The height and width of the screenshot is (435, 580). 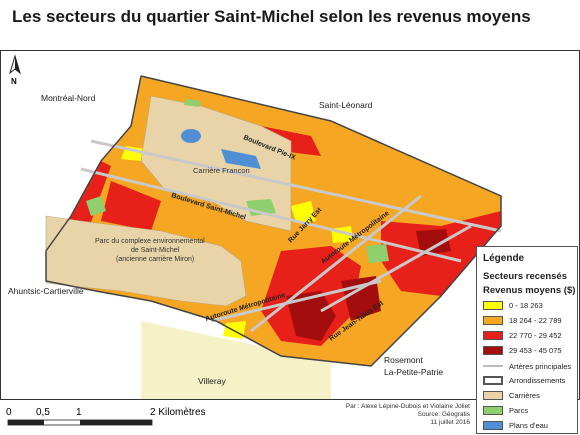 What do you see at coordinates (14, 81) in the screenshot?
I see `north-label: N` at bounding box center [14, 81].